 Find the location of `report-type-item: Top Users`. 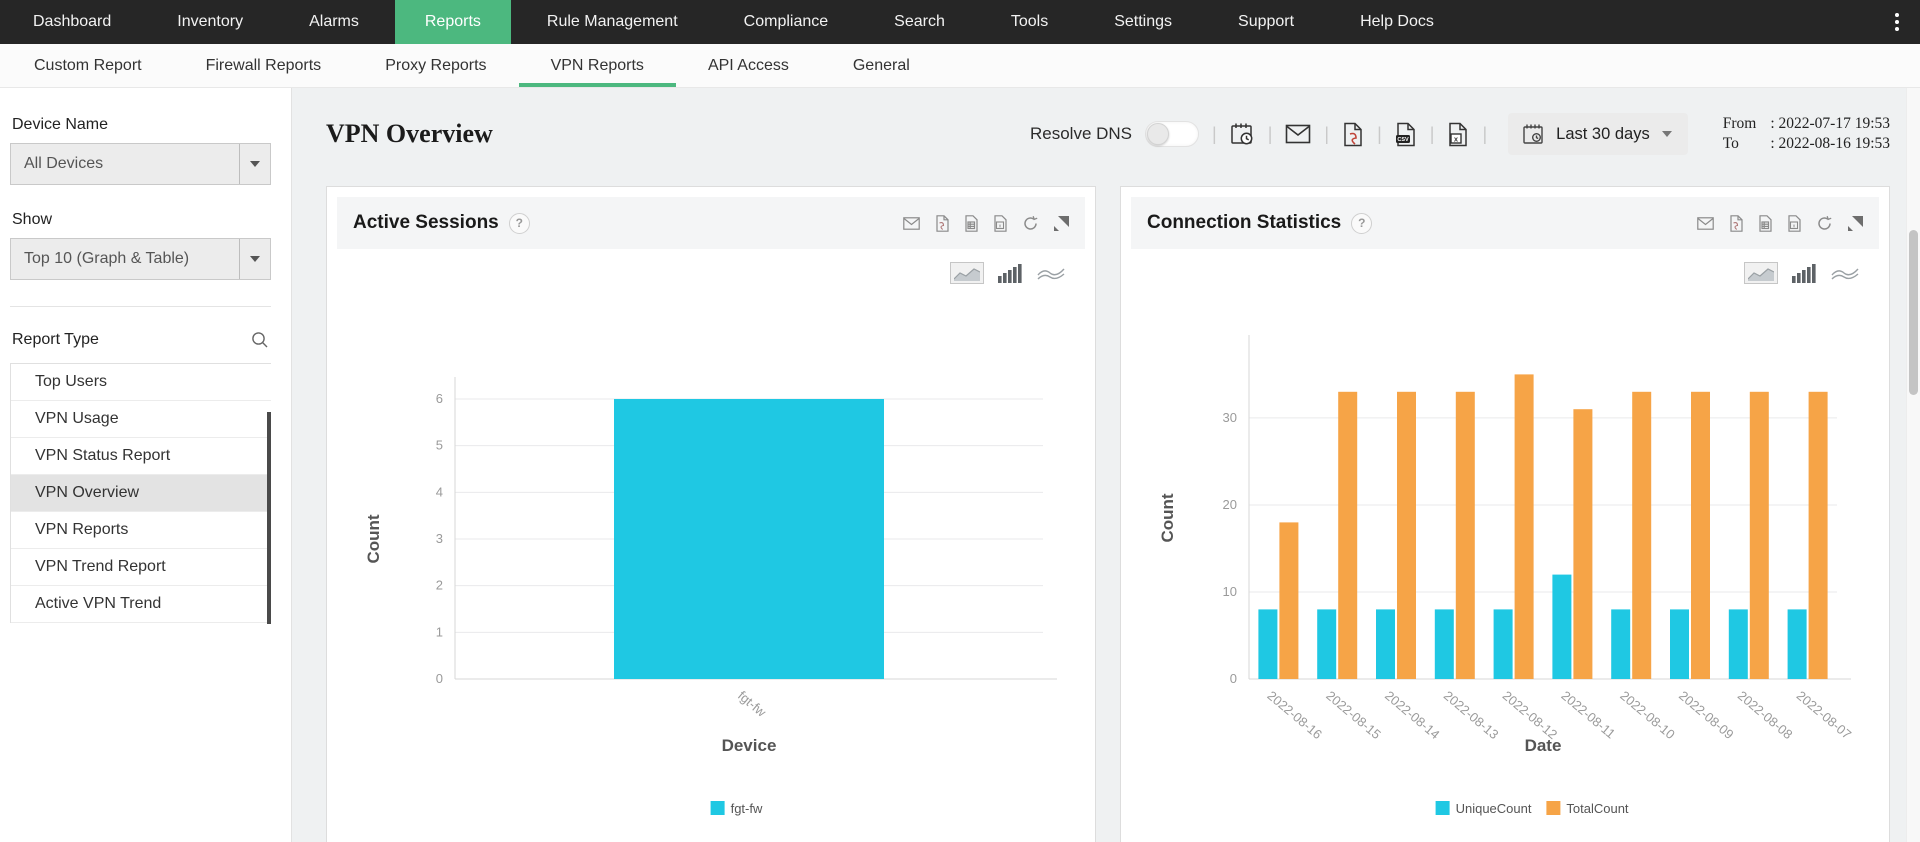

report-type-item: Top Users is located at coordinates (141, 382).